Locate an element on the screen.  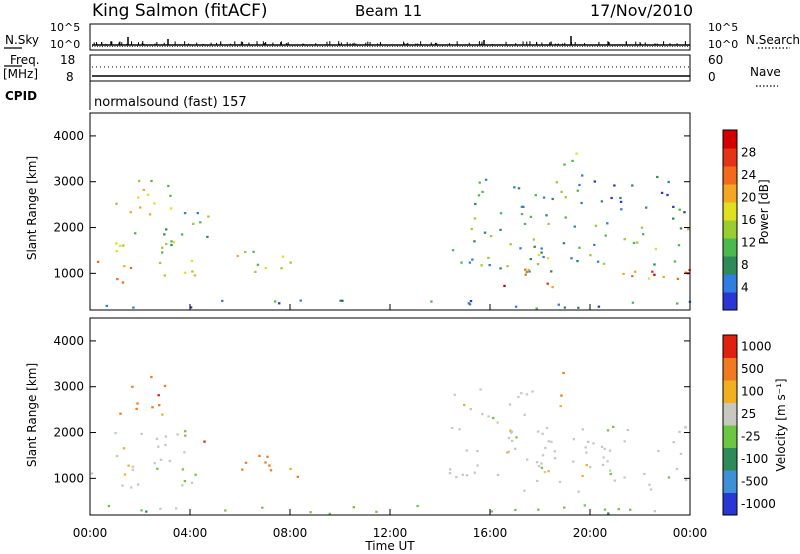
nave-tick-top: 60 is located at coordinates (715, 60).